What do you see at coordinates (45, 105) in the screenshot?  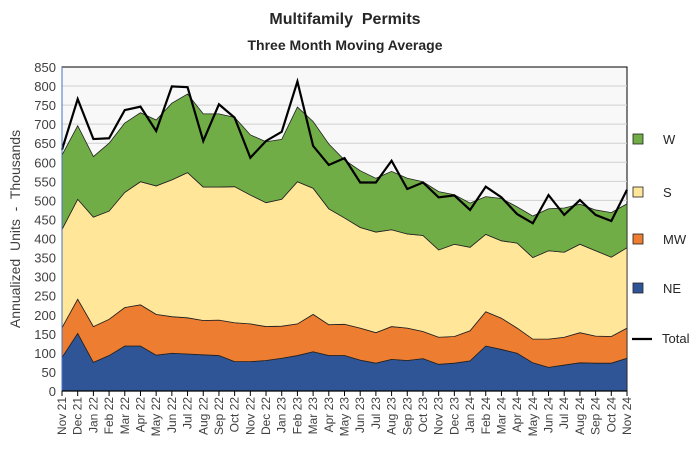 I see `y-tick-label: 750` at bounding box center [45, 105].